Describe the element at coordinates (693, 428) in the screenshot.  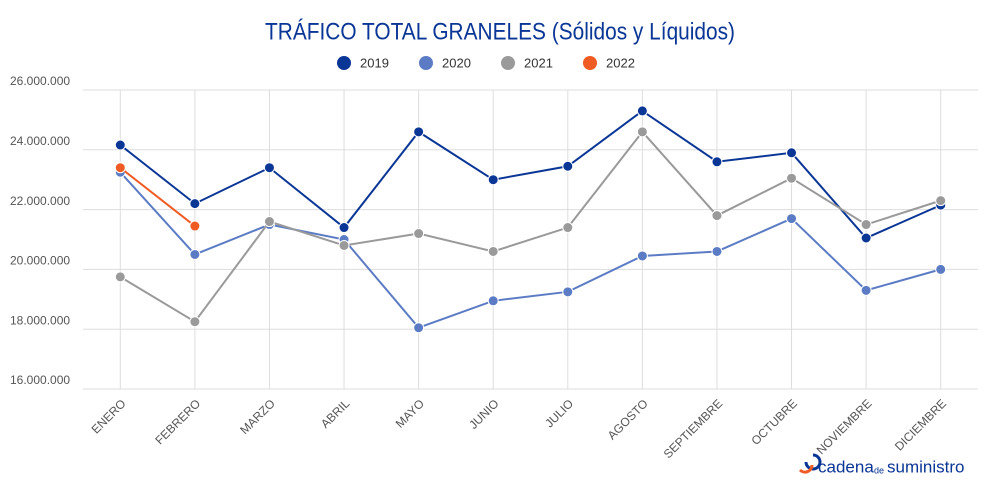
I see `x-tick-label: SEPTIEMBRE` at that location.